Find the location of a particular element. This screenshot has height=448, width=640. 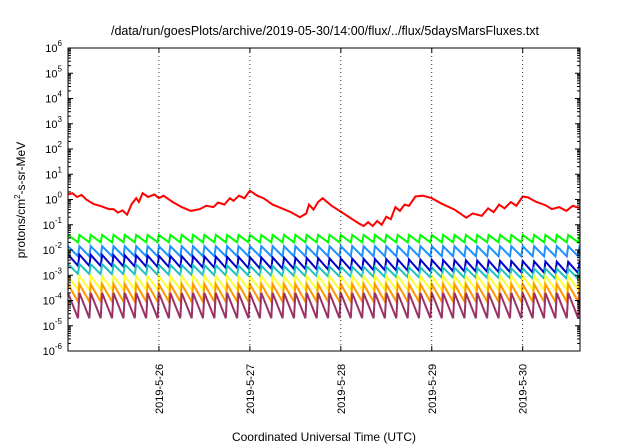

y-tick-label: 10⁻³ is located at coordinates (53, 274).